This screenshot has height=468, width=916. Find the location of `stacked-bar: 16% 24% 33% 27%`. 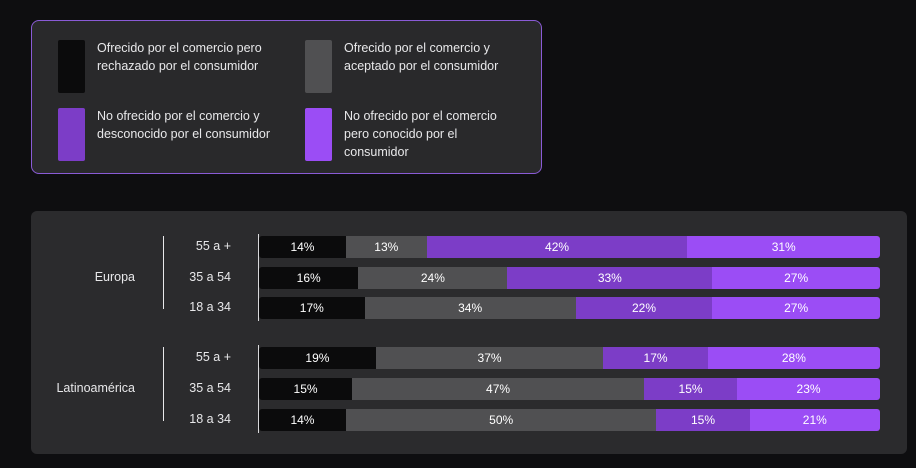

stacked-bar: 16% 24% 33% 27% is located at coordinates (569, 278).